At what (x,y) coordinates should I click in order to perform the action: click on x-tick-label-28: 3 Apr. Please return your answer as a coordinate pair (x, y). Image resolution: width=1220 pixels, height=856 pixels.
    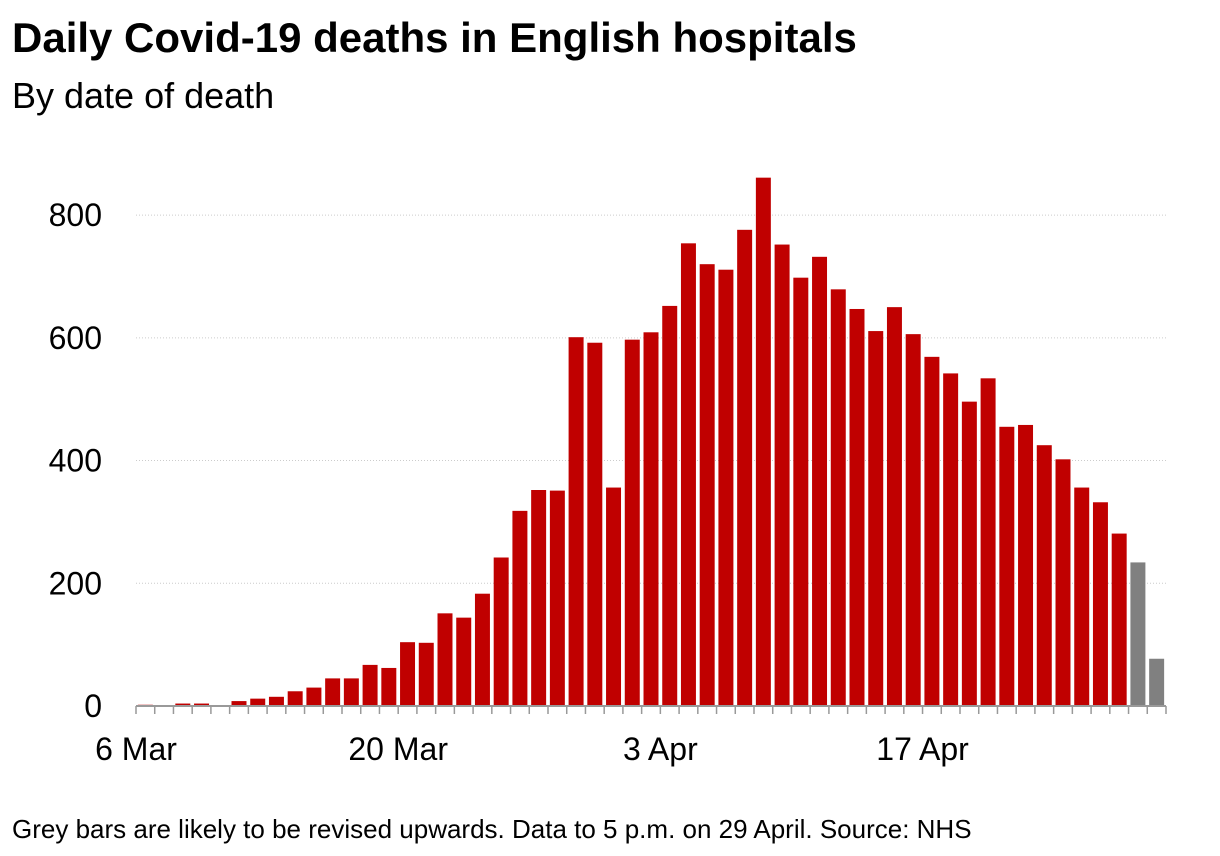
    Looking at the image, I should click on (660, 749).